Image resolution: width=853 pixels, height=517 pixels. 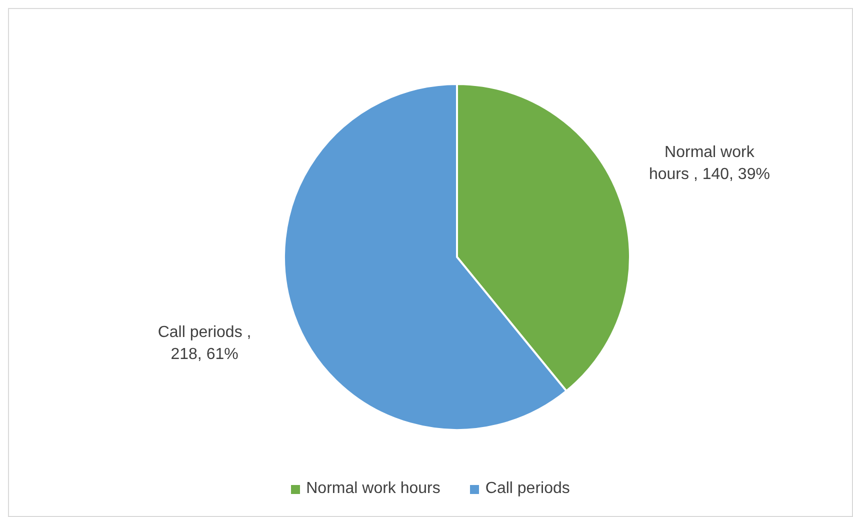 What do you see at coordinates (527, 489) in the screenshot?
I see `legend-label: Call periods` at bounding box center [527, 489].